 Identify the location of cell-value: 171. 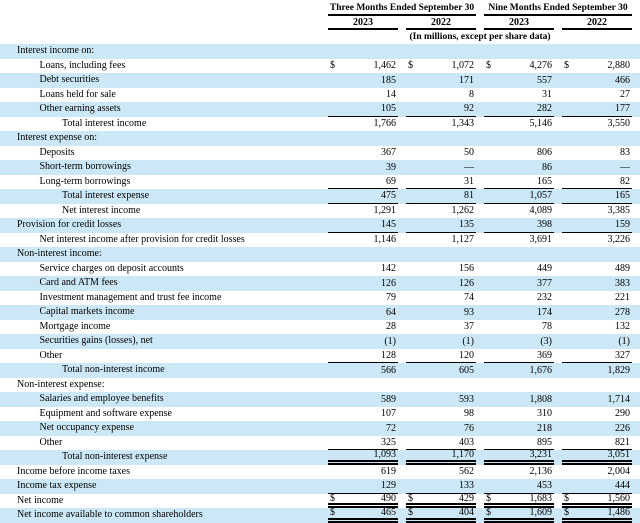
(466, 80).